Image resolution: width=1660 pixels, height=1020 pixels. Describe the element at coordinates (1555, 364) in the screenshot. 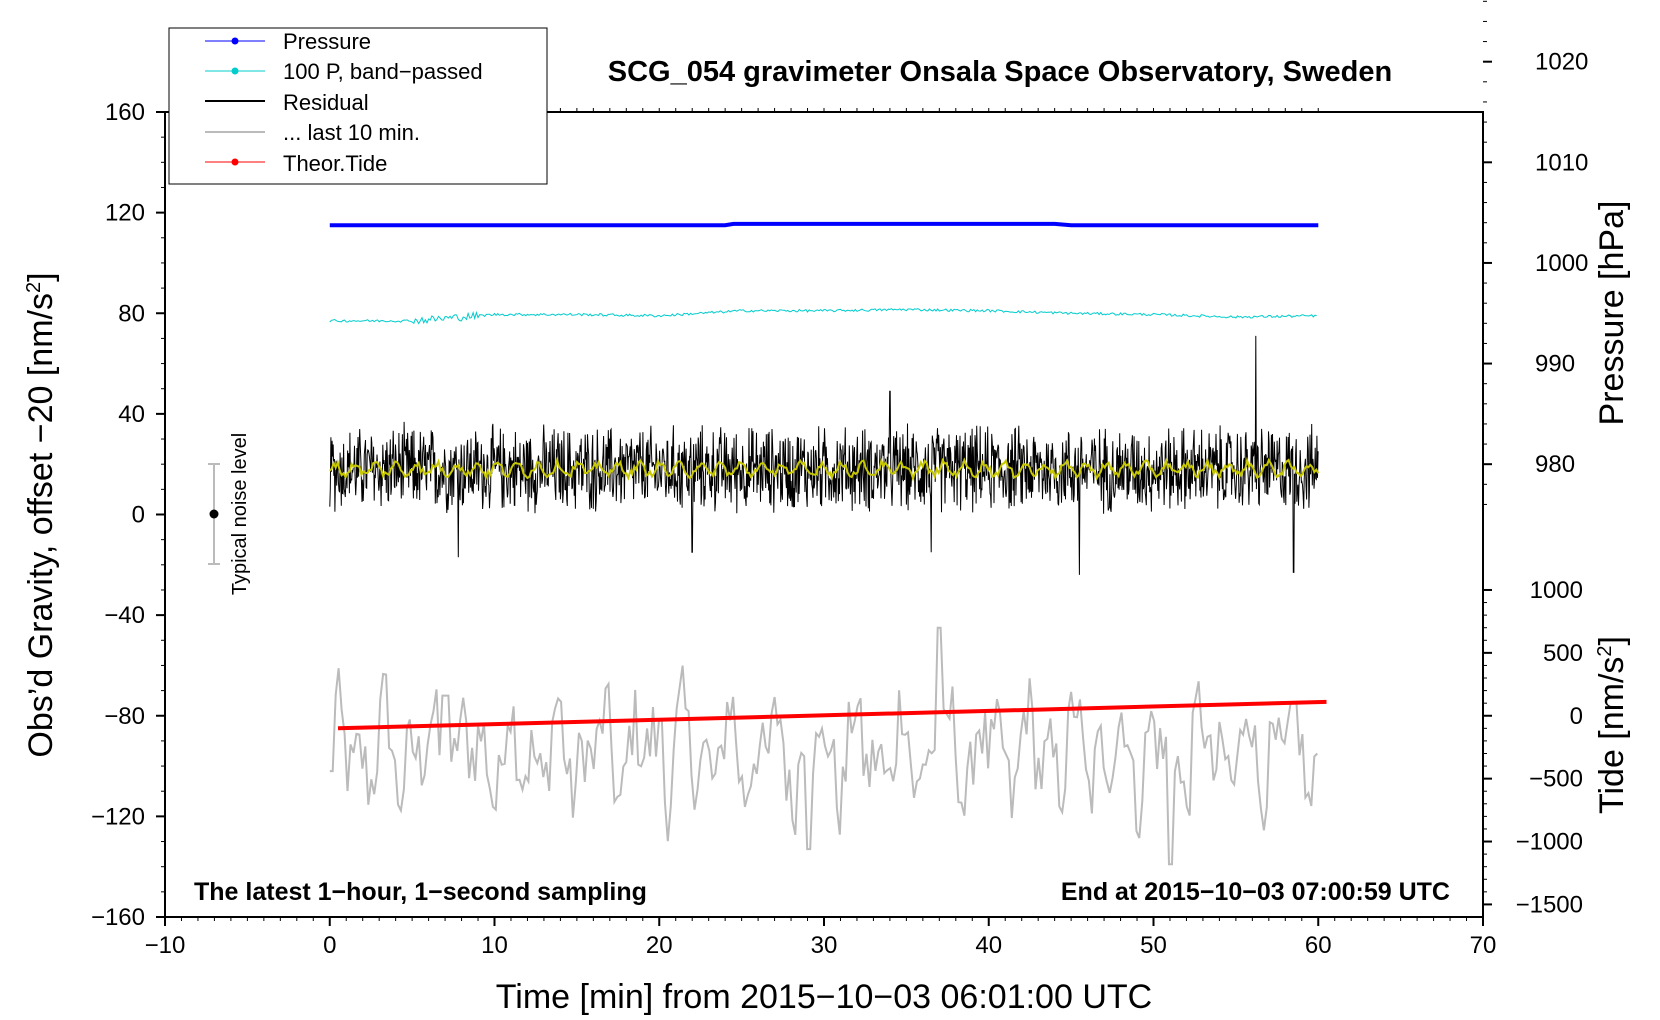

I see `pressure-tick-label: 990` at that location.